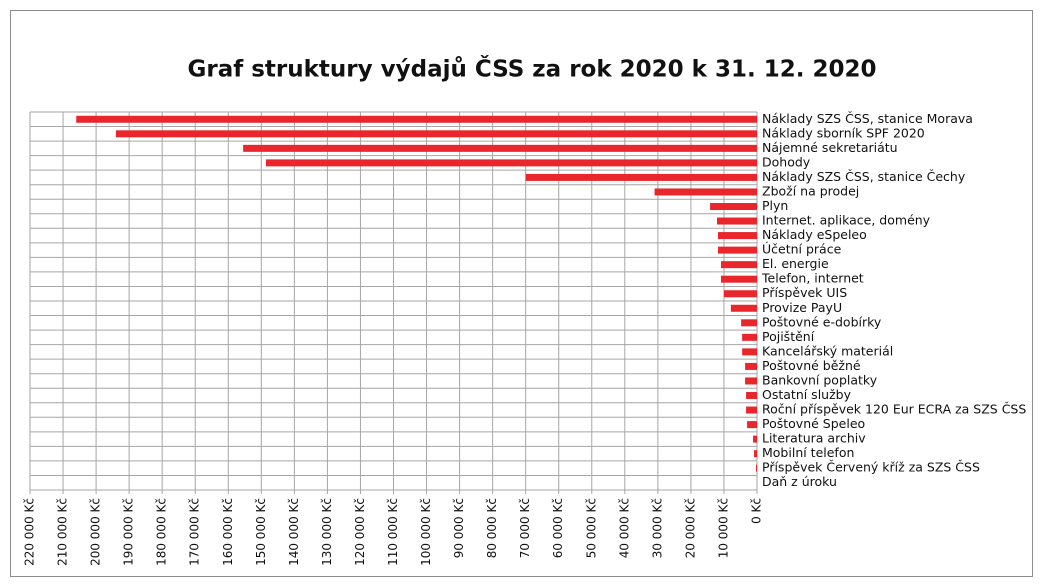 Image resolution: width=1043 pixels, height=587 pixels. Describe the element at coordinates (657, 528) in the screenshot. I see `x-tick-label: 30 000 Kč` at that location.